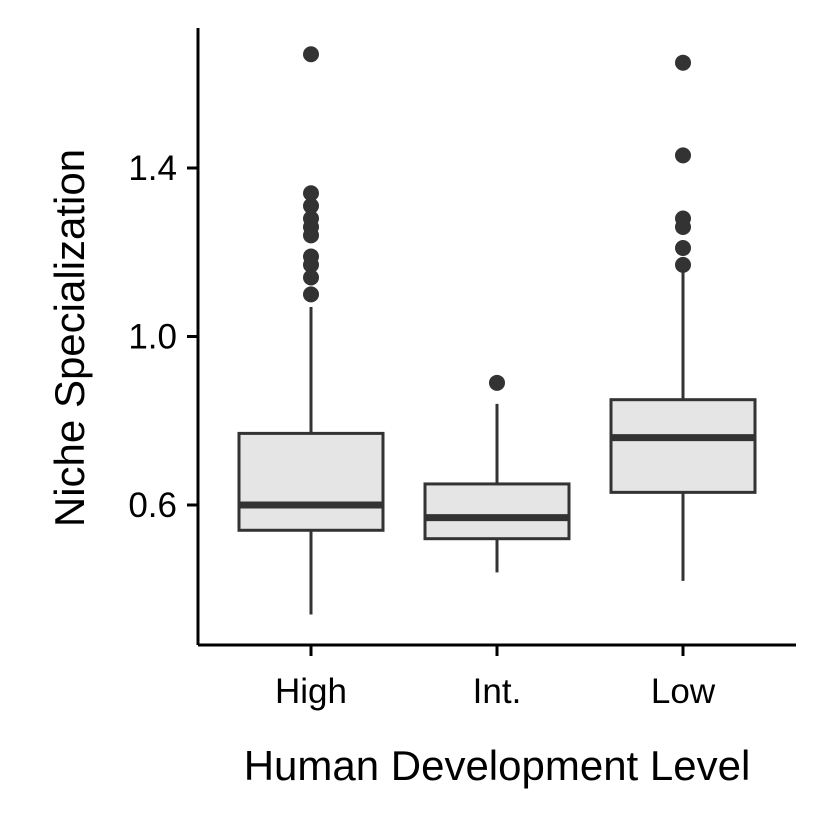 The height and width of the screenshot is (826, 826). What do you see at coordinates (311, 691) in the screenshot?
I see `x-tick-label: High` at bounding box center [311, 691].